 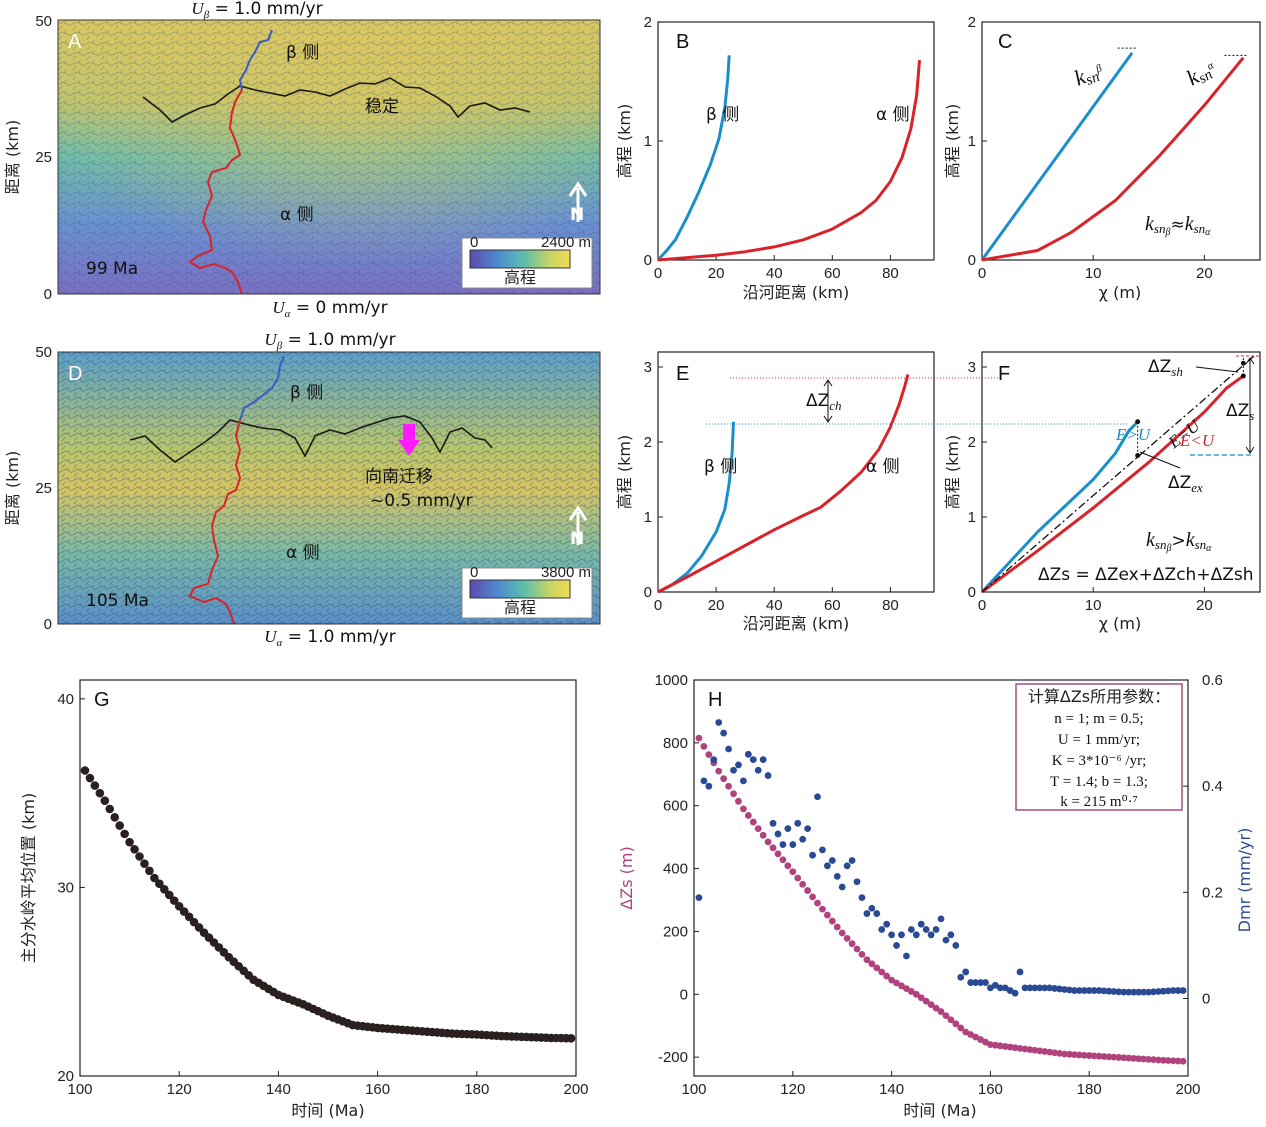 I want to click on y-tick-label: 0, so click(x=1206, y=998).